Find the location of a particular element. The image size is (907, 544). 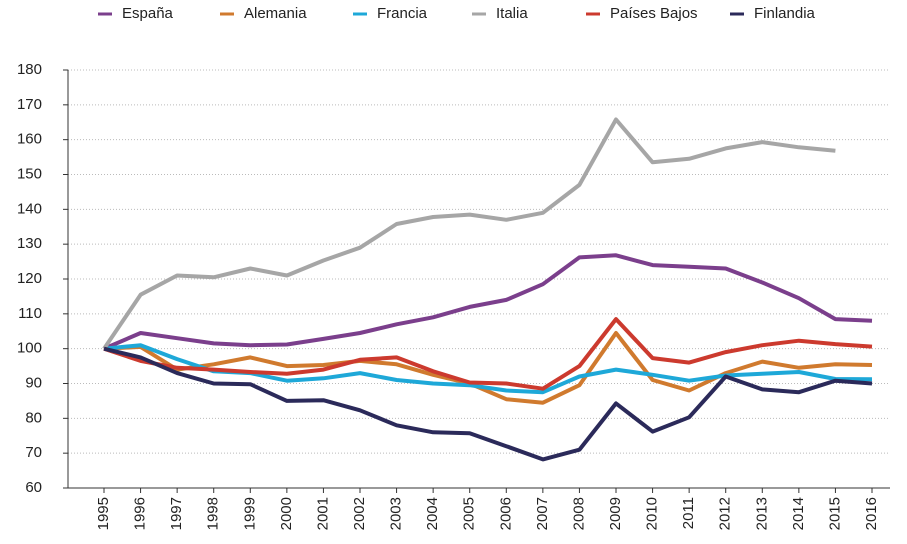

y-tick-label: 120 is located at coordinates (29, 278).